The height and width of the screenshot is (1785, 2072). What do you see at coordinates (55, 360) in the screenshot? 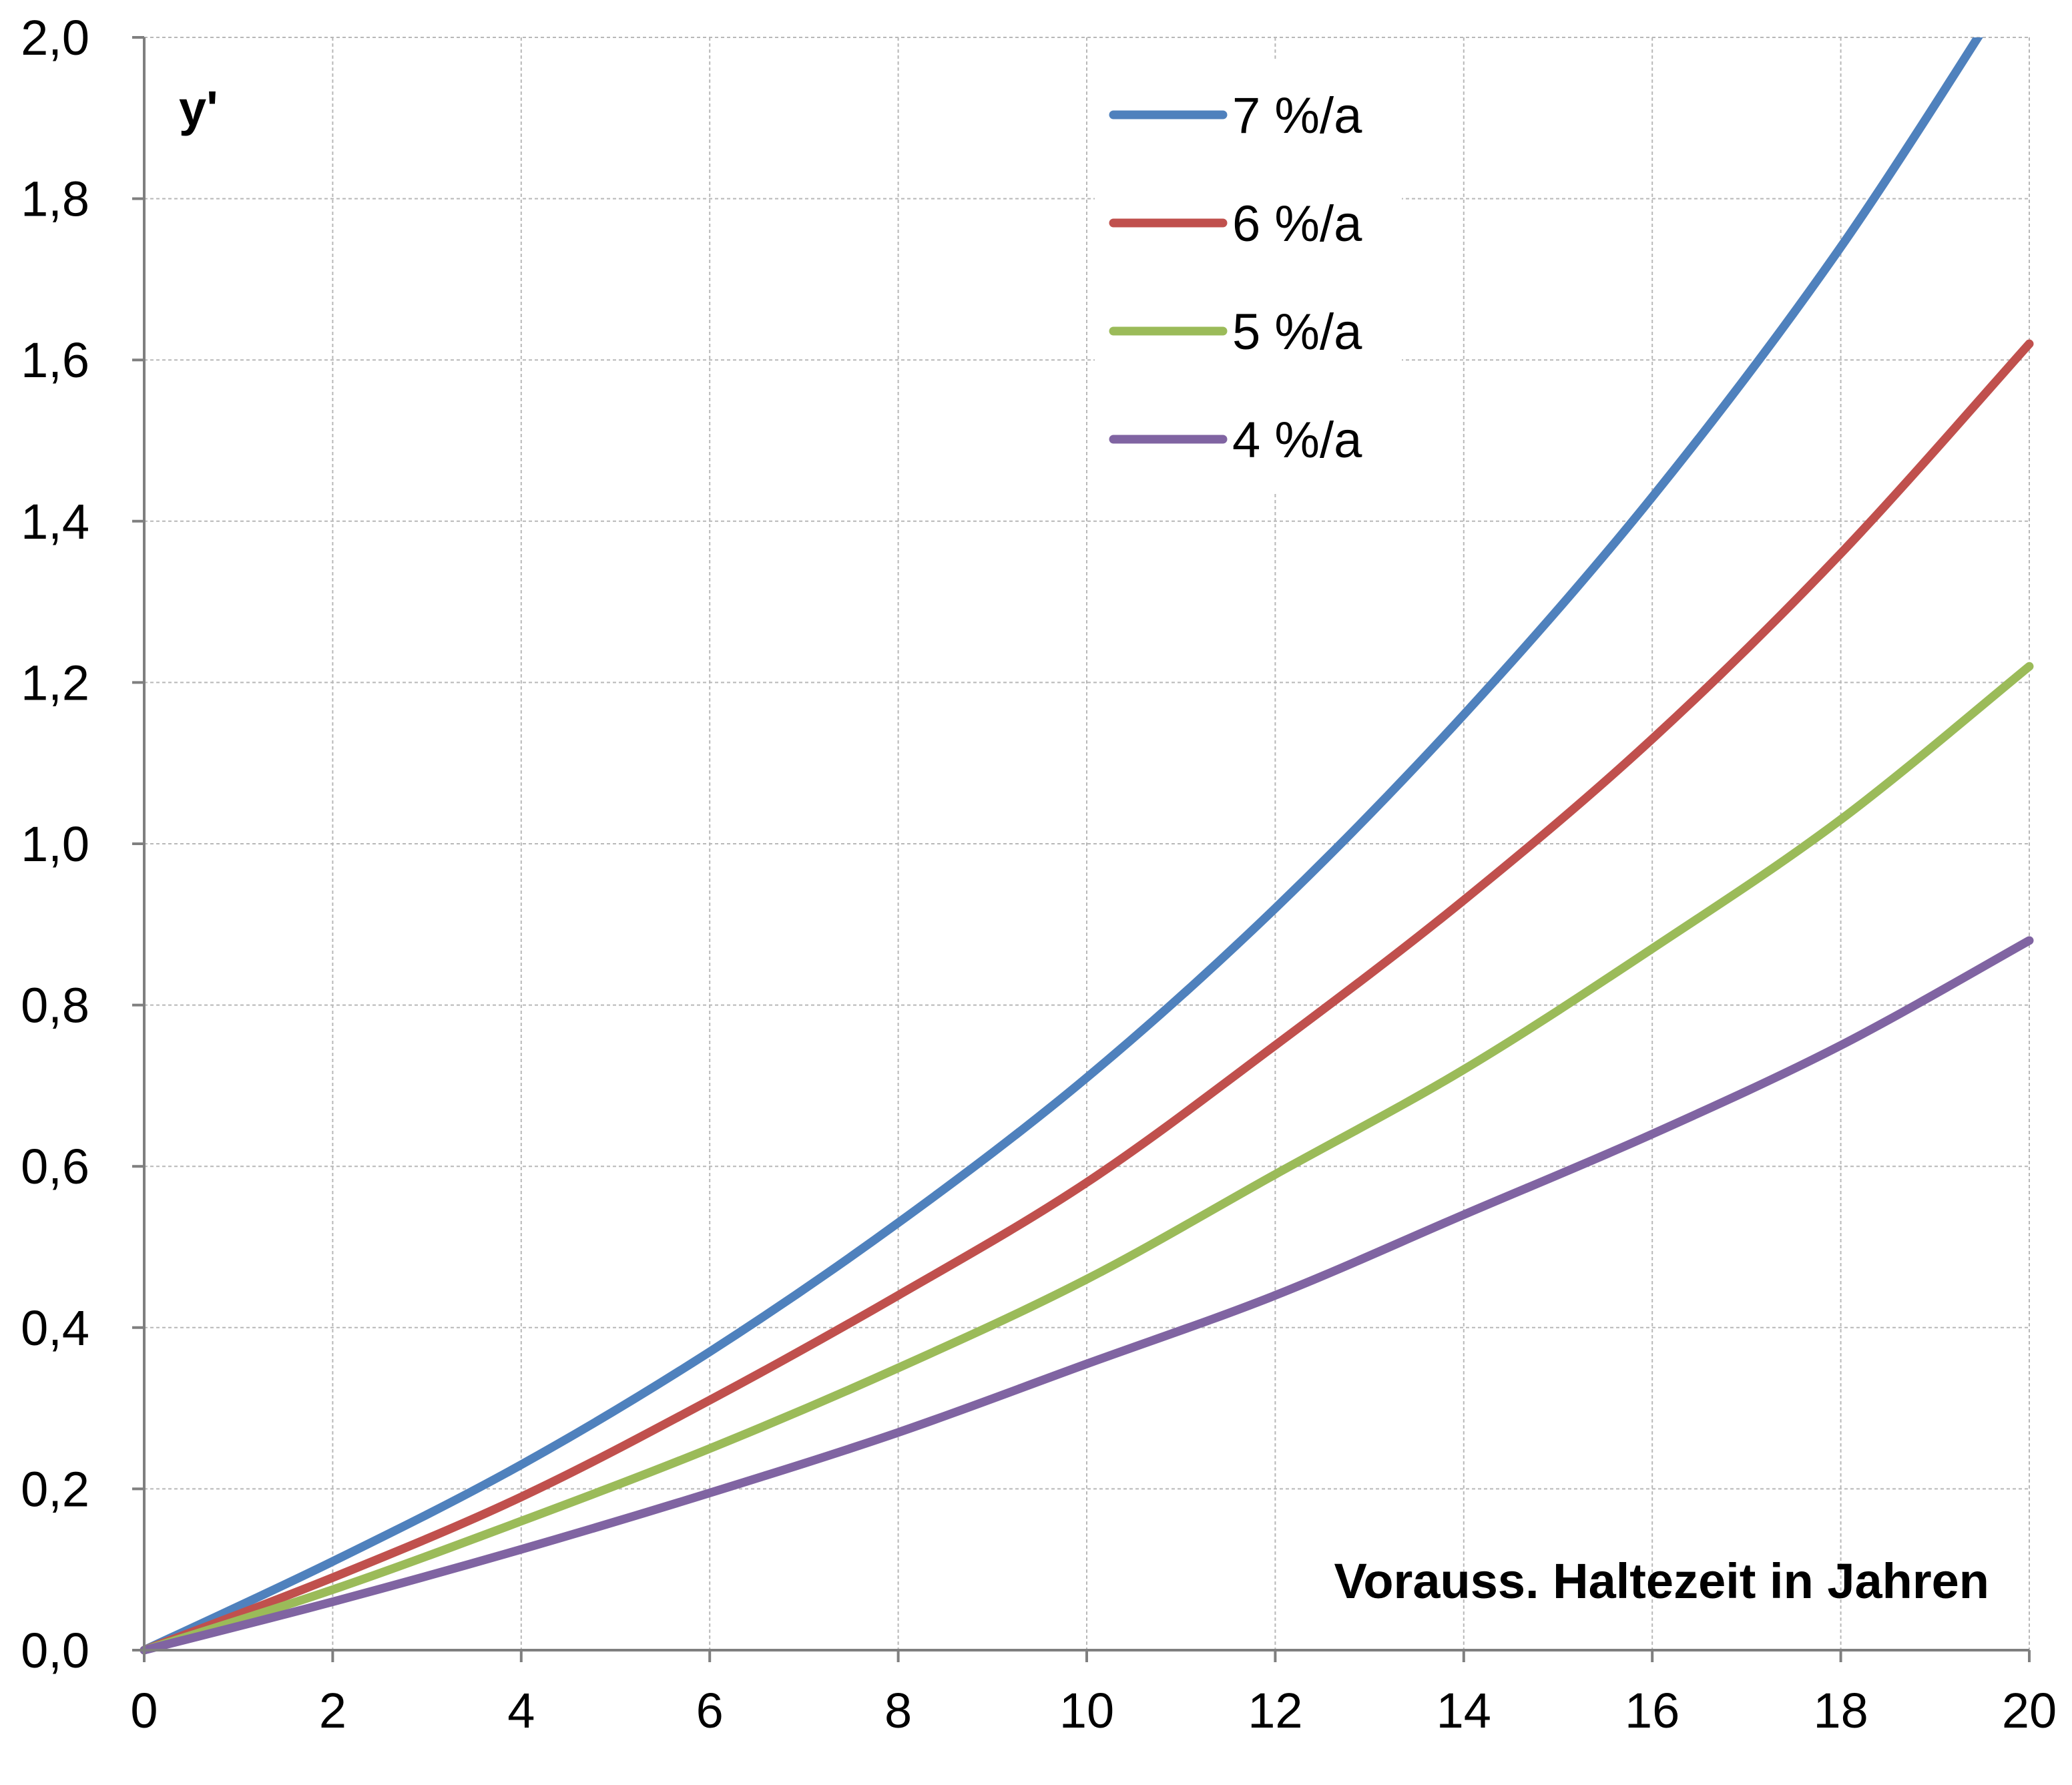
I see `y-tick-label: 1,6` at bounding box center [55, 360].